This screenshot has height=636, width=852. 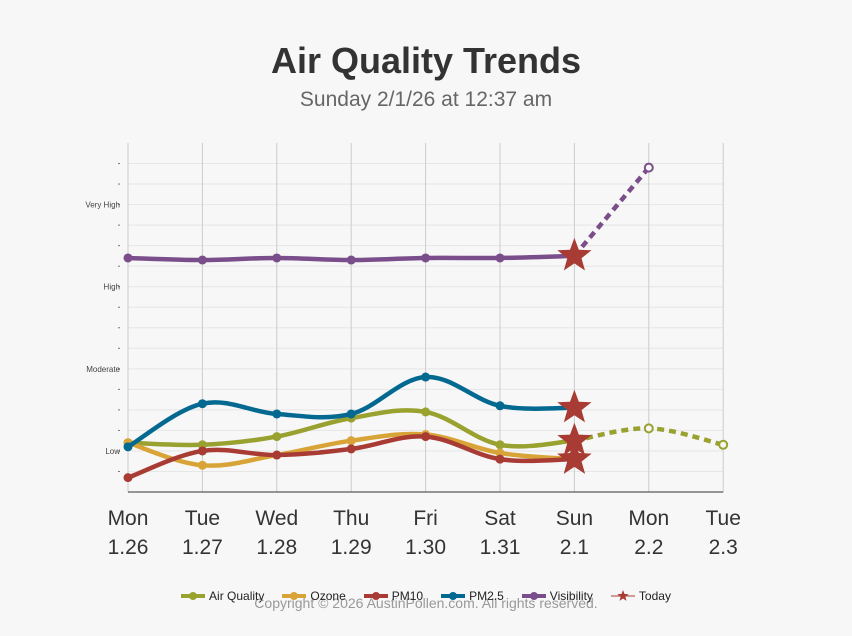 What do you see at coordinates (574, 518) in the screenshot?
I see `x-tick-day: Sun` at bounding box center [574, 518].